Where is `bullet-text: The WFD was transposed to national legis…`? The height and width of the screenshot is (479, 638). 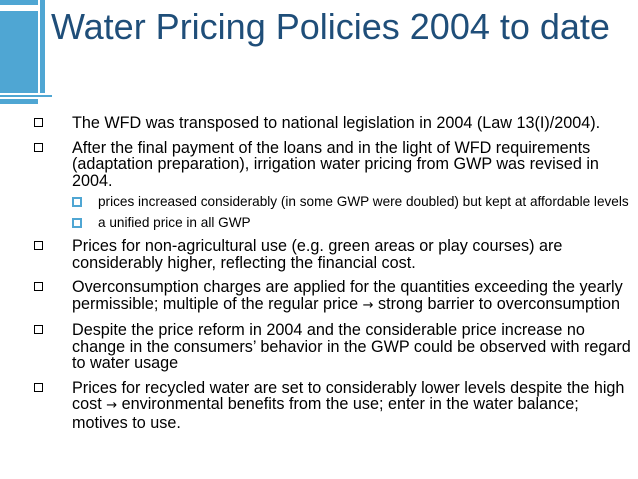 bullet-text: The WFD was transposed to national legis… is located at coordinates (336, 123).